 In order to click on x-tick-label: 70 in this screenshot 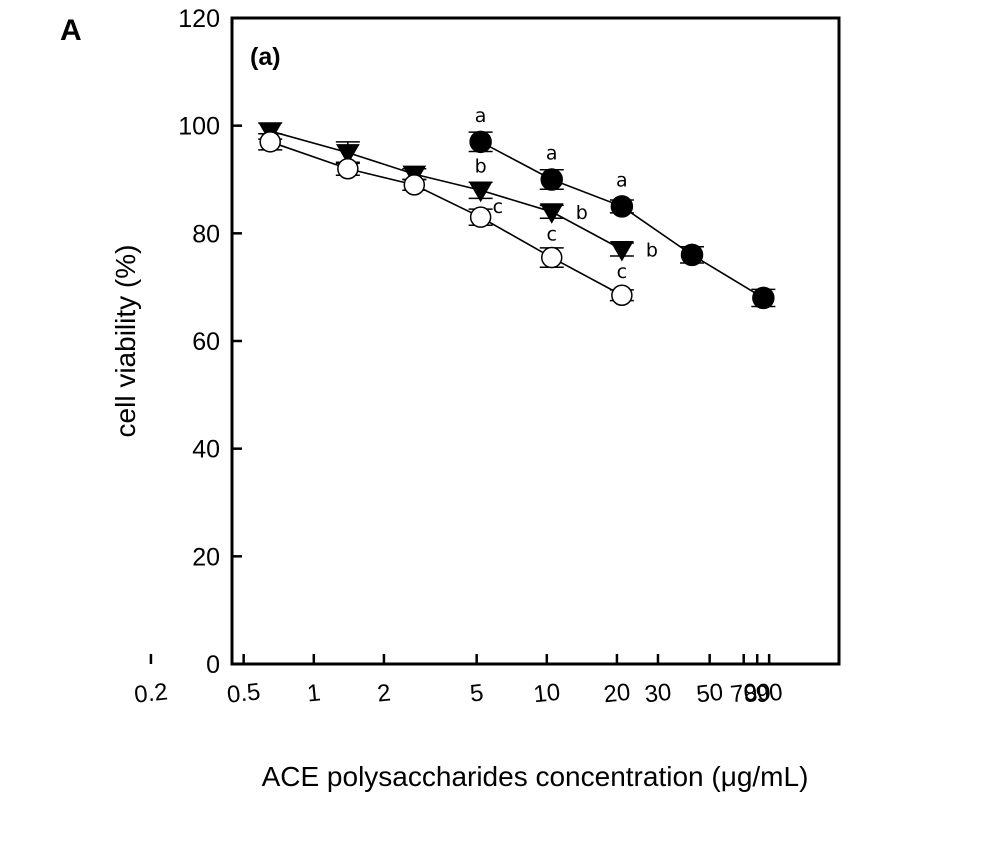, I will do `click(743, 694)`.